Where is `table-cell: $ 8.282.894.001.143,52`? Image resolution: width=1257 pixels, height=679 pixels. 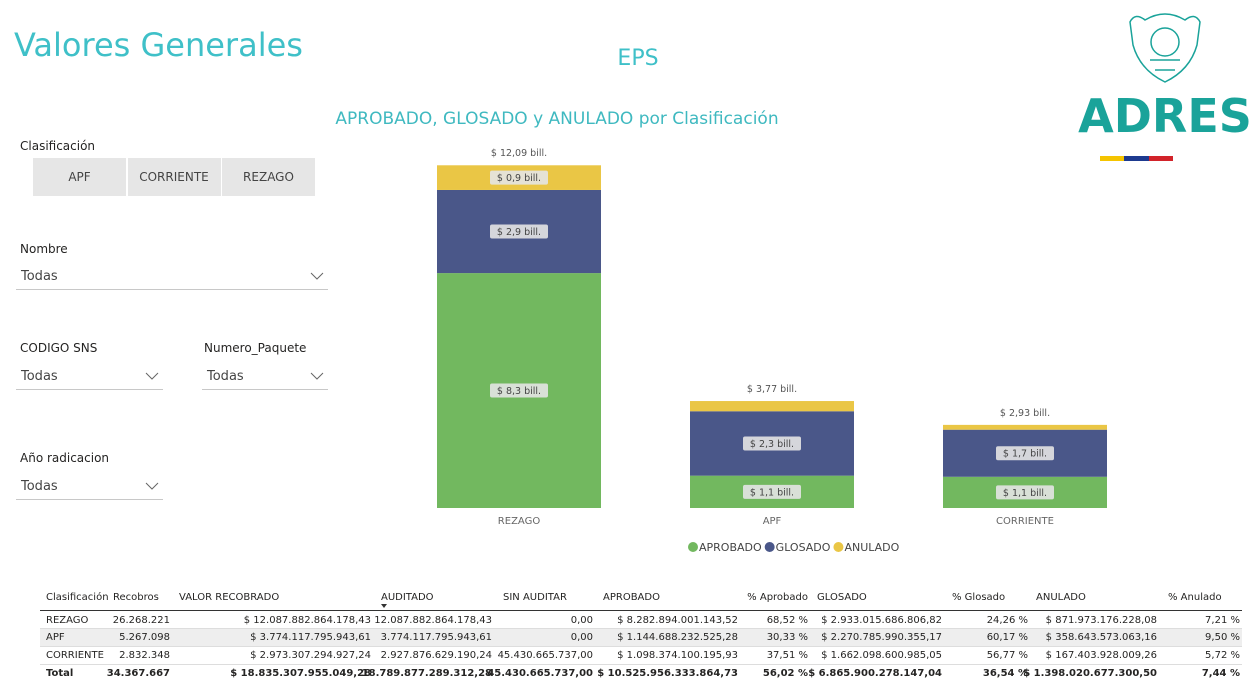
table-cell: $ 8.282.894.001.143,52 is located at coordinates (677, 620).